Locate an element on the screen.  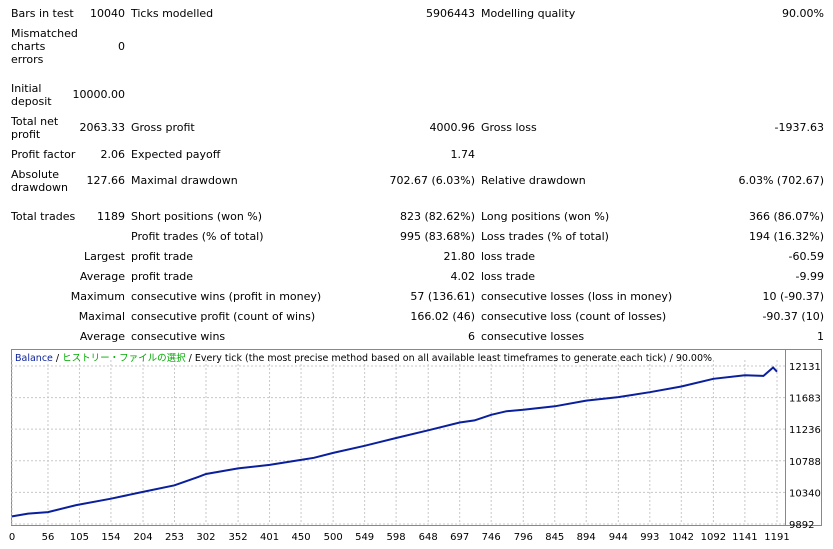
value-short-positions: 823 (82.62%) is located at coordinates (437, 216).